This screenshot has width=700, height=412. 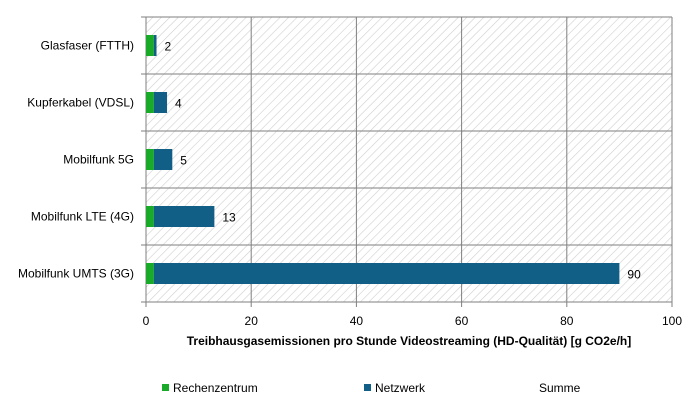 What do you see at coordinates (229, 218) in the screenshot?
I see `total-label: 13` at bounding box center [229, 218].